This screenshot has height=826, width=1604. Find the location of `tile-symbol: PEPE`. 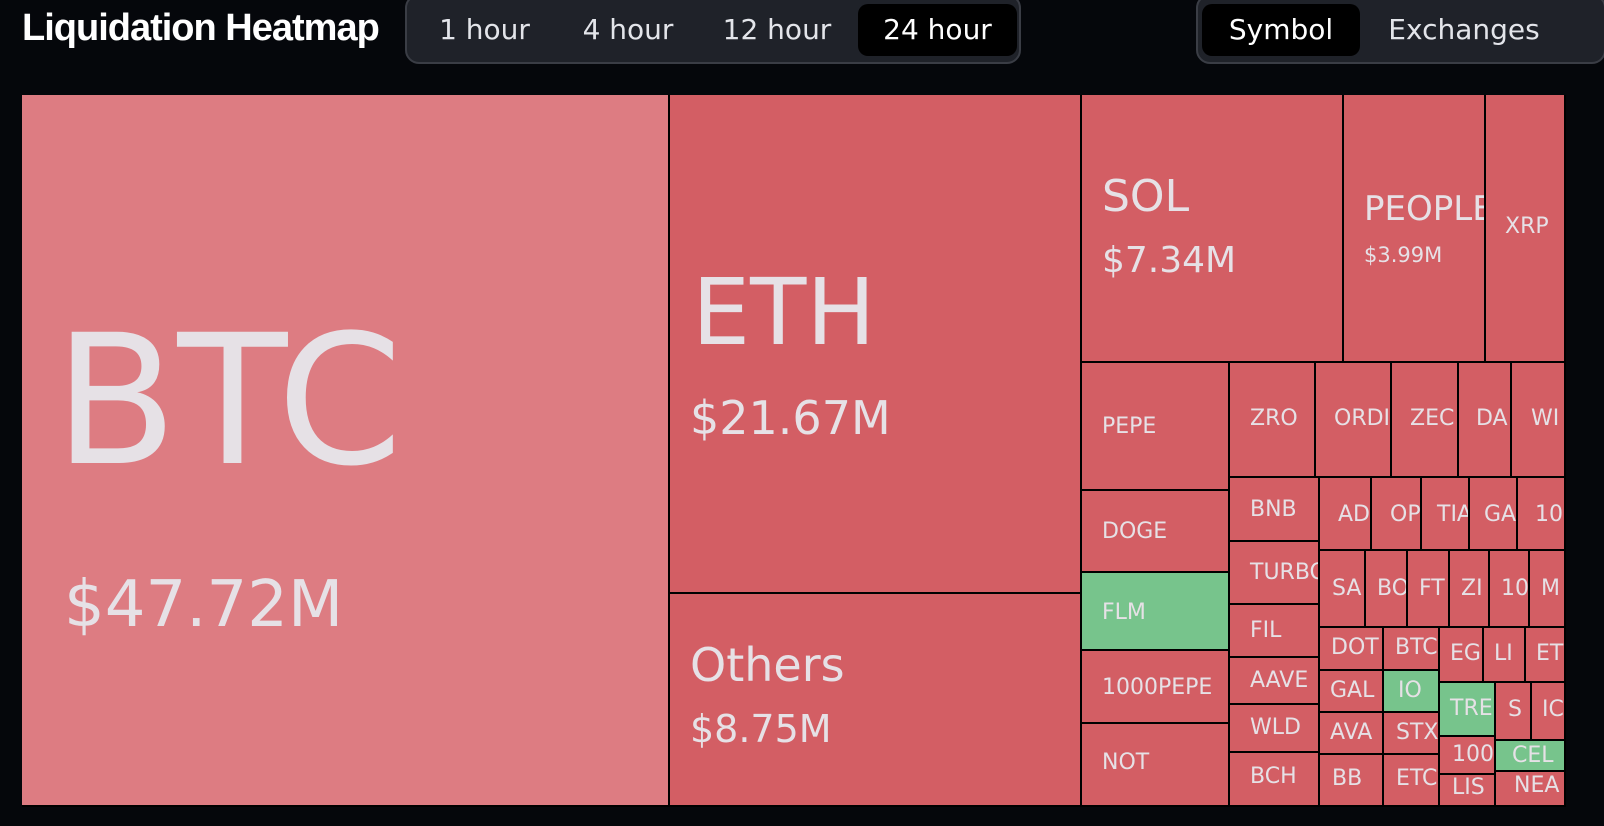

tile-symbol: PEPE is located at coordinates (1129, 426).